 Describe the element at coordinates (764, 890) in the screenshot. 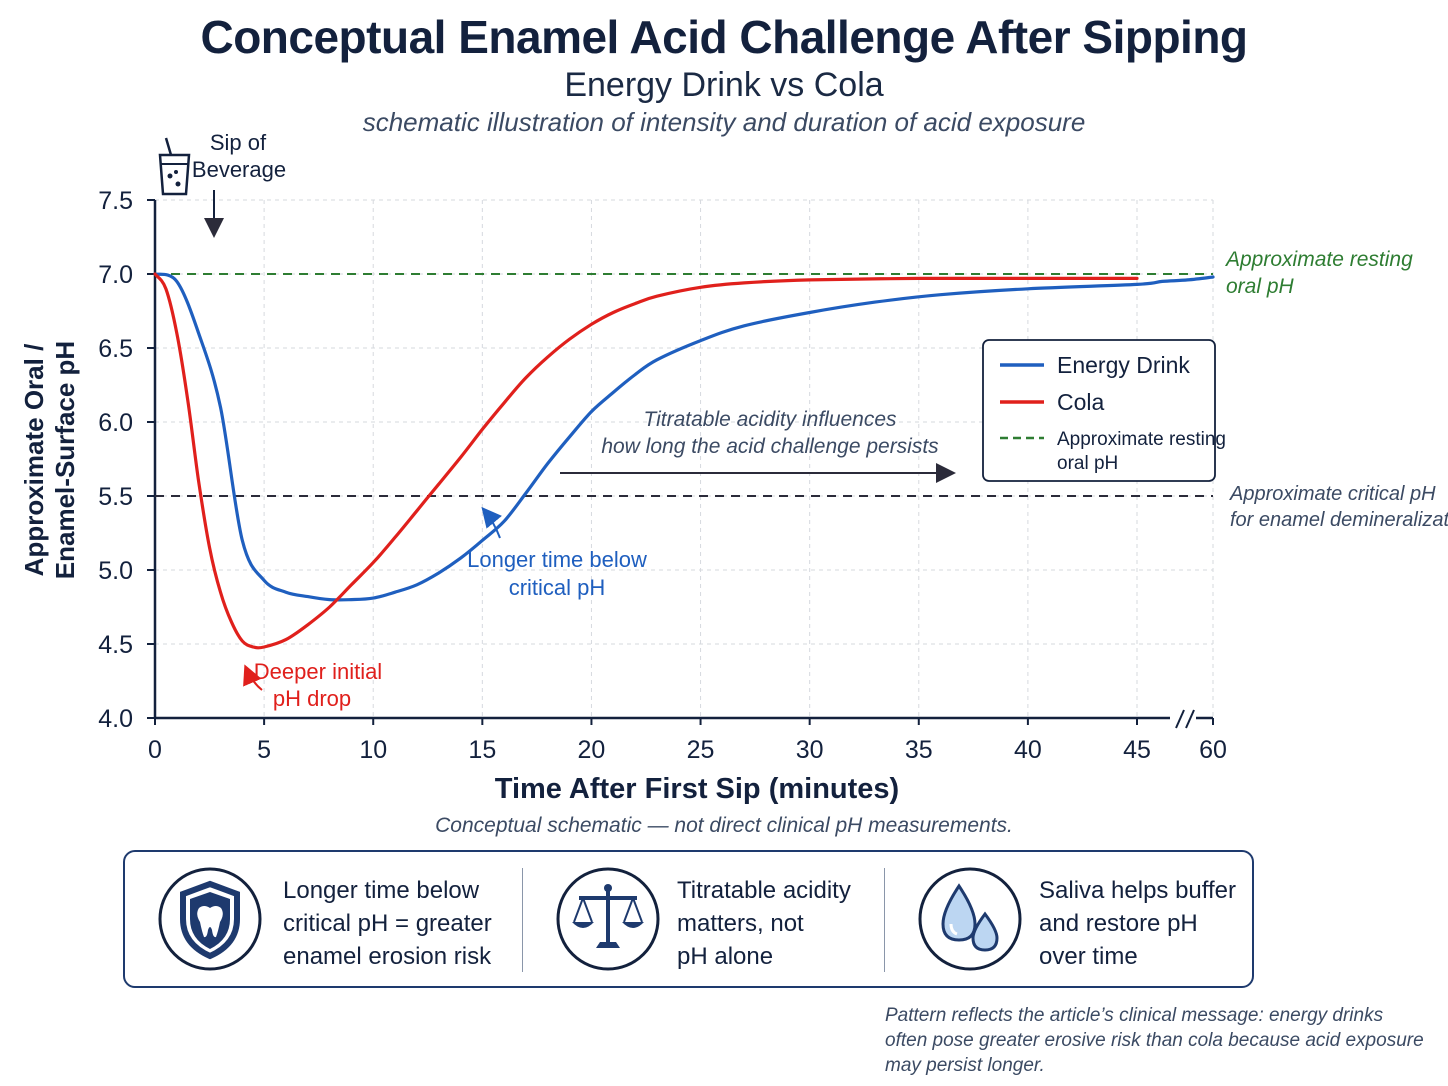

I see `info-text-line: Titratable acidity` at that location.